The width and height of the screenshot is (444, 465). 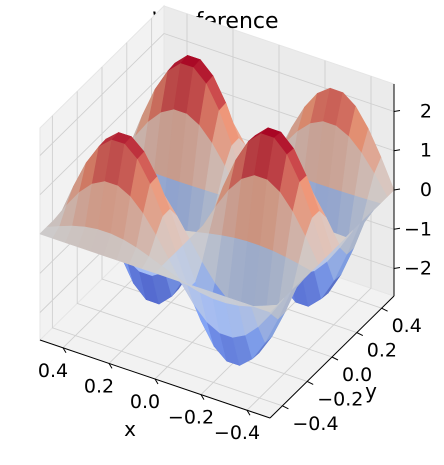 I want to click on z-tick-label: 1, so click(x=426, y=151).